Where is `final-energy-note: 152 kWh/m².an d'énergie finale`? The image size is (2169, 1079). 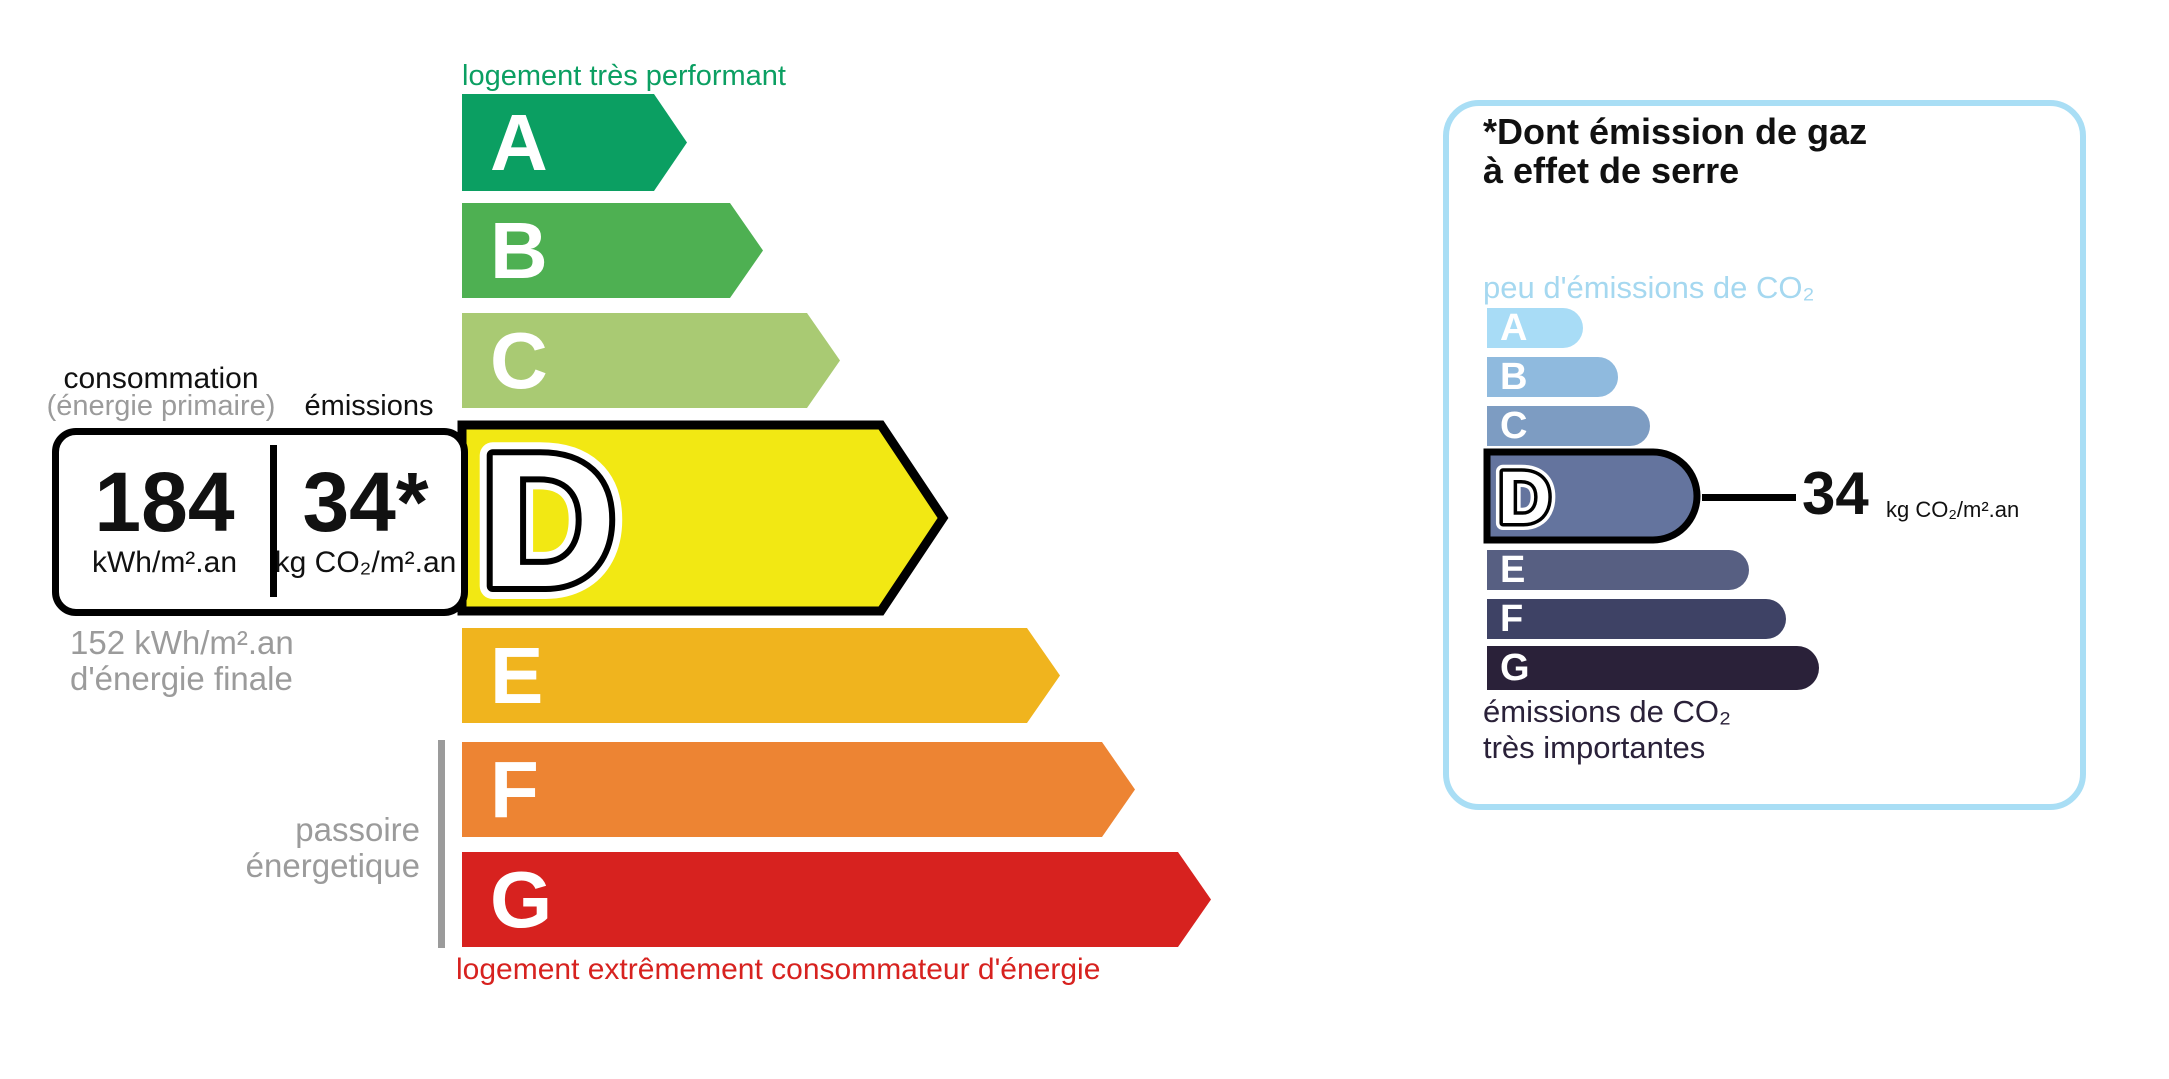
final-energy-note: 152 kWh/m².an d'énergie finale is located at coordinates (182, 661).